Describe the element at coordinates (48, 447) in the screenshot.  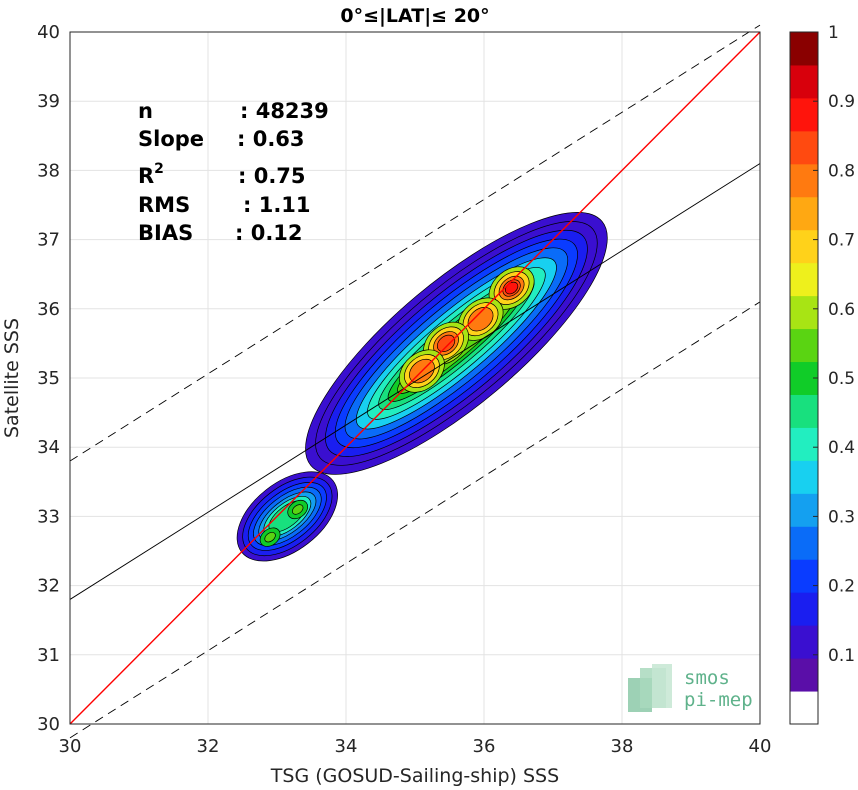
I see `y-tick-label: 34` at that location.